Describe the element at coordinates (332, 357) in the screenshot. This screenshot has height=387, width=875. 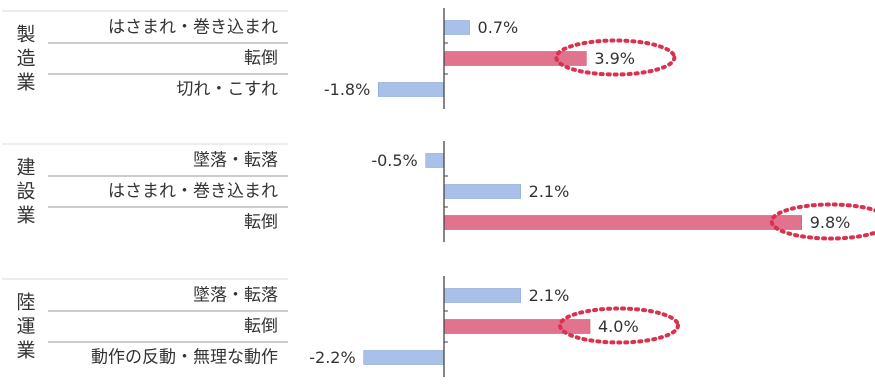
I see `data-label: -2.2%` at that location.